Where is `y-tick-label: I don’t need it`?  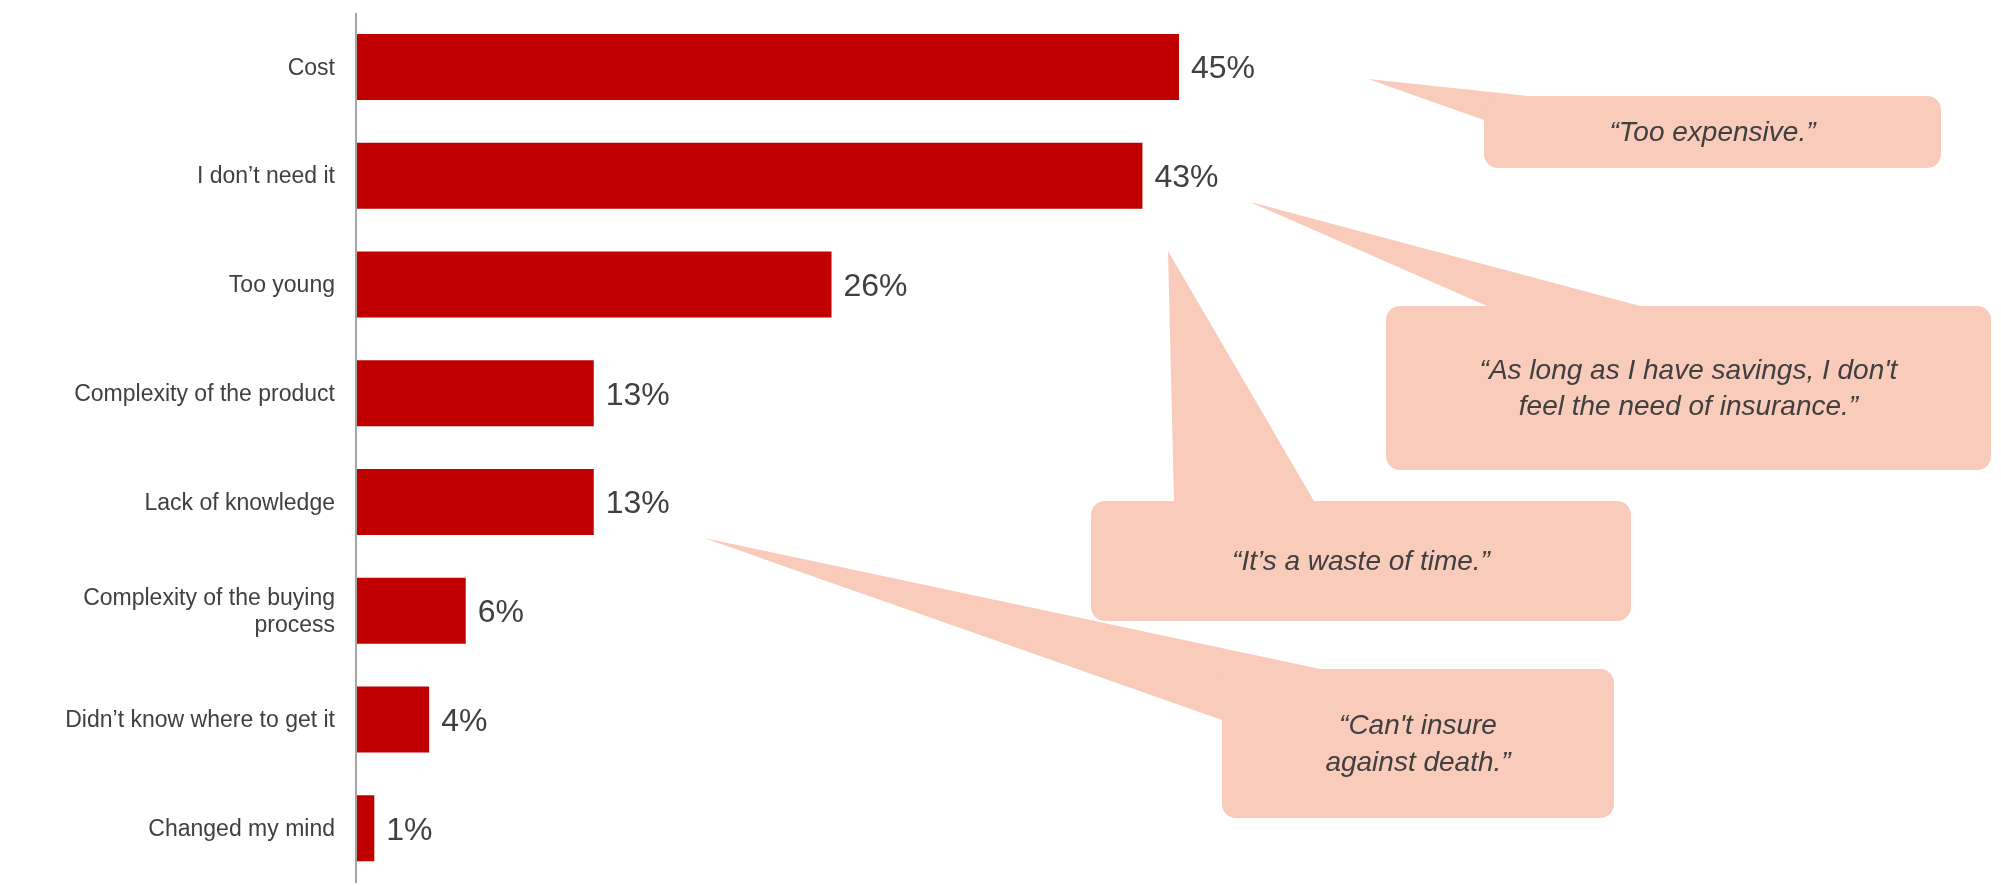
y-tick-label: I don’t need it is located at coordinates (265, 176).